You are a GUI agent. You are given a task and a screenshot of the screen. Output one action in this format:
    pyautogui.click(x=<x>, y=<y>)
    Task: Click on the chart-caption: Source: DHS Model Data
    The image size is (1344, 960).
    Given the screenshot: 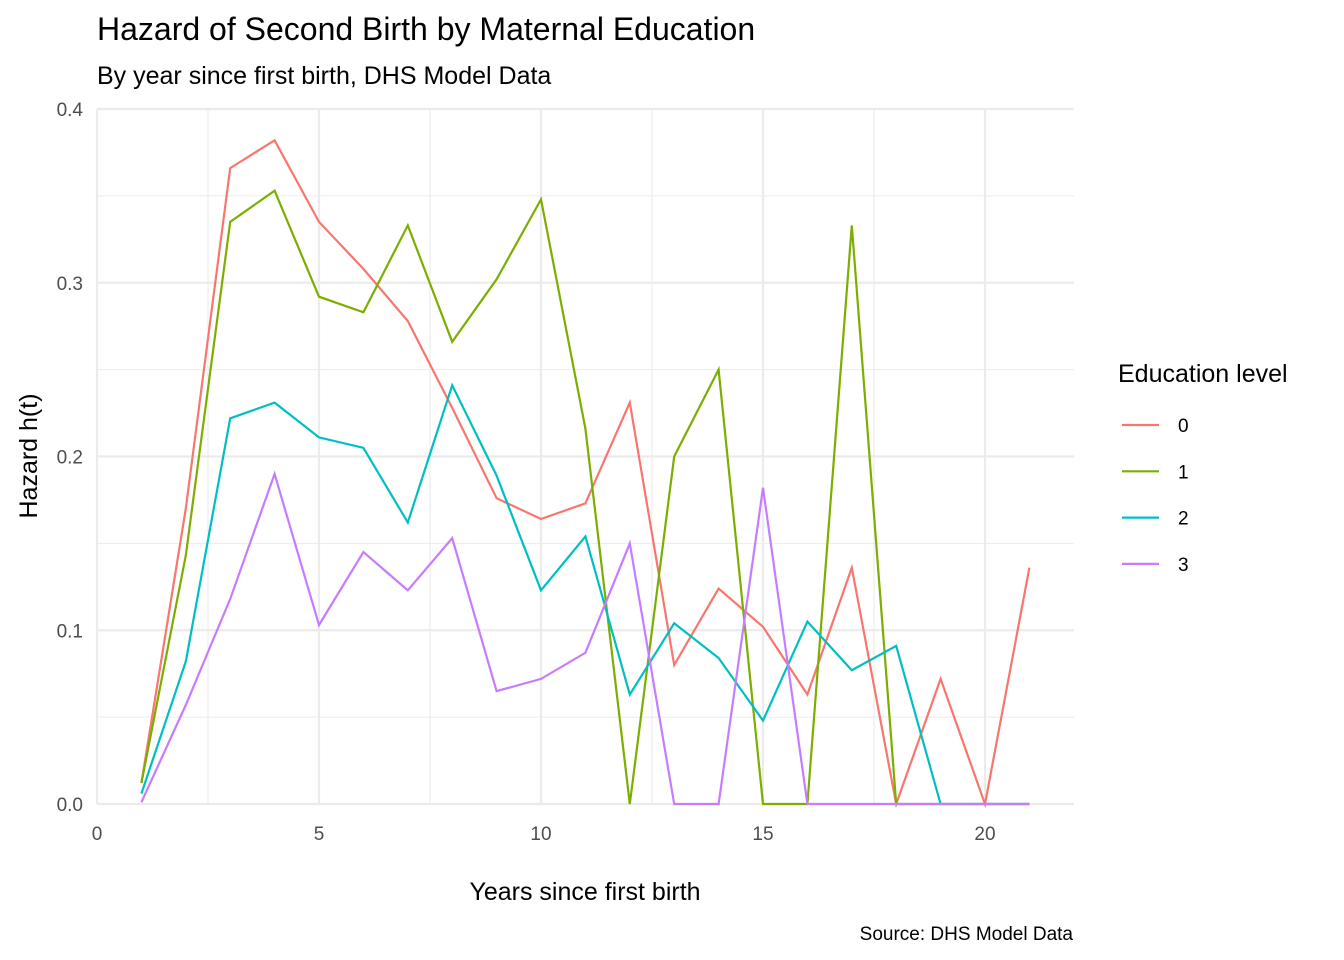 What is the action you would take?
    pyautogui.click(x=967, y=934)
    